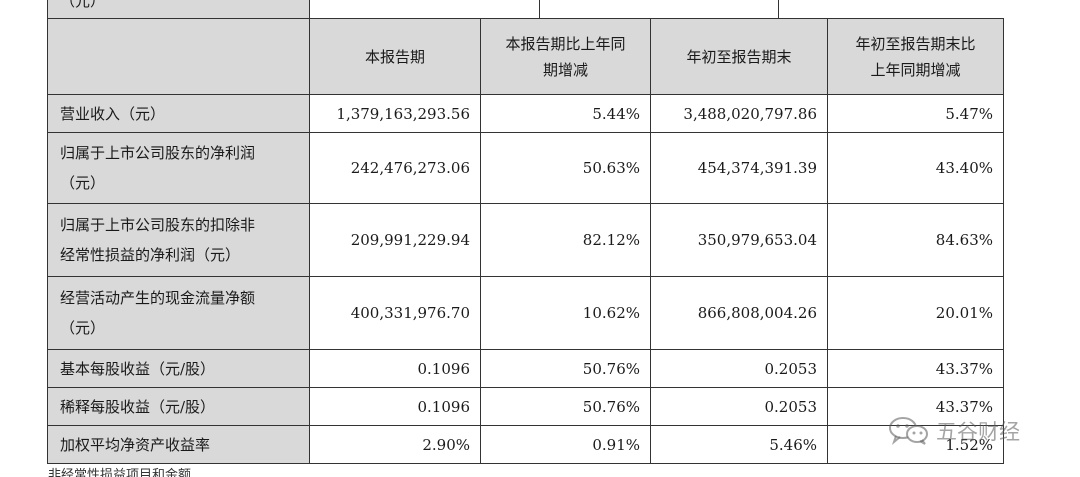 This screenshot has height=477, width=1080. I want to click on cell-current: 209,991,229.94, so click(395, 240).